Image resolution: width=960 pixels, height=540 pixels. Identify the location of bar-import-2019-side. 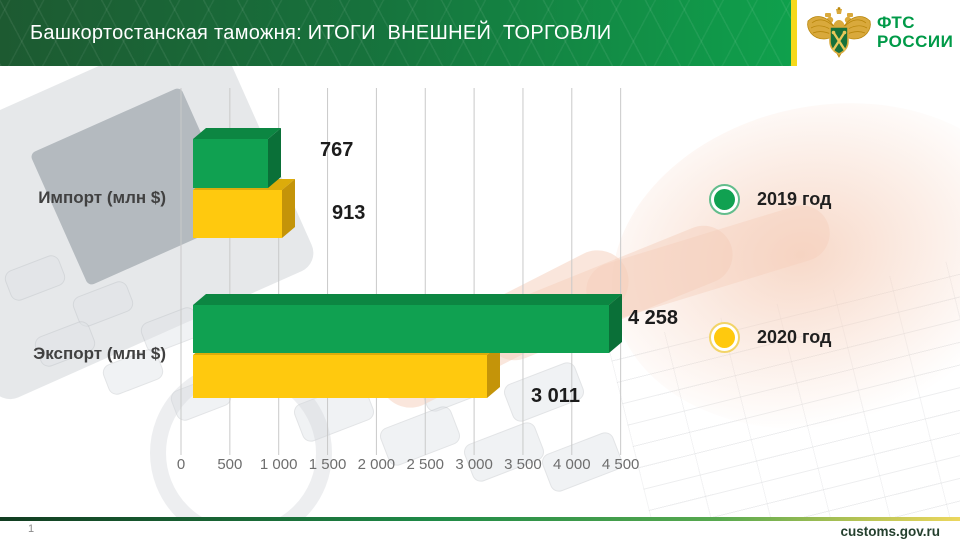
(274, 158).